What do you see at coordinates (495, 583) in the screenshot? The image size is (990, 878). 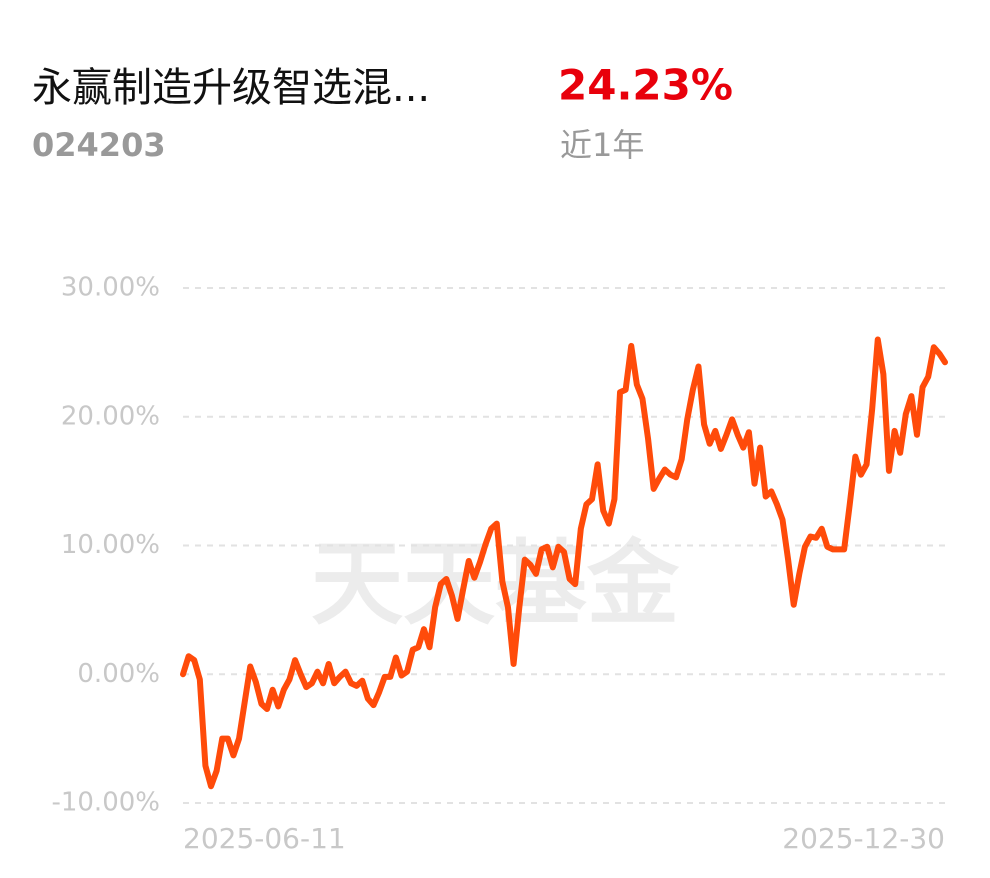 I see `watermark: 天天基金` at bounding box center [495, 583].